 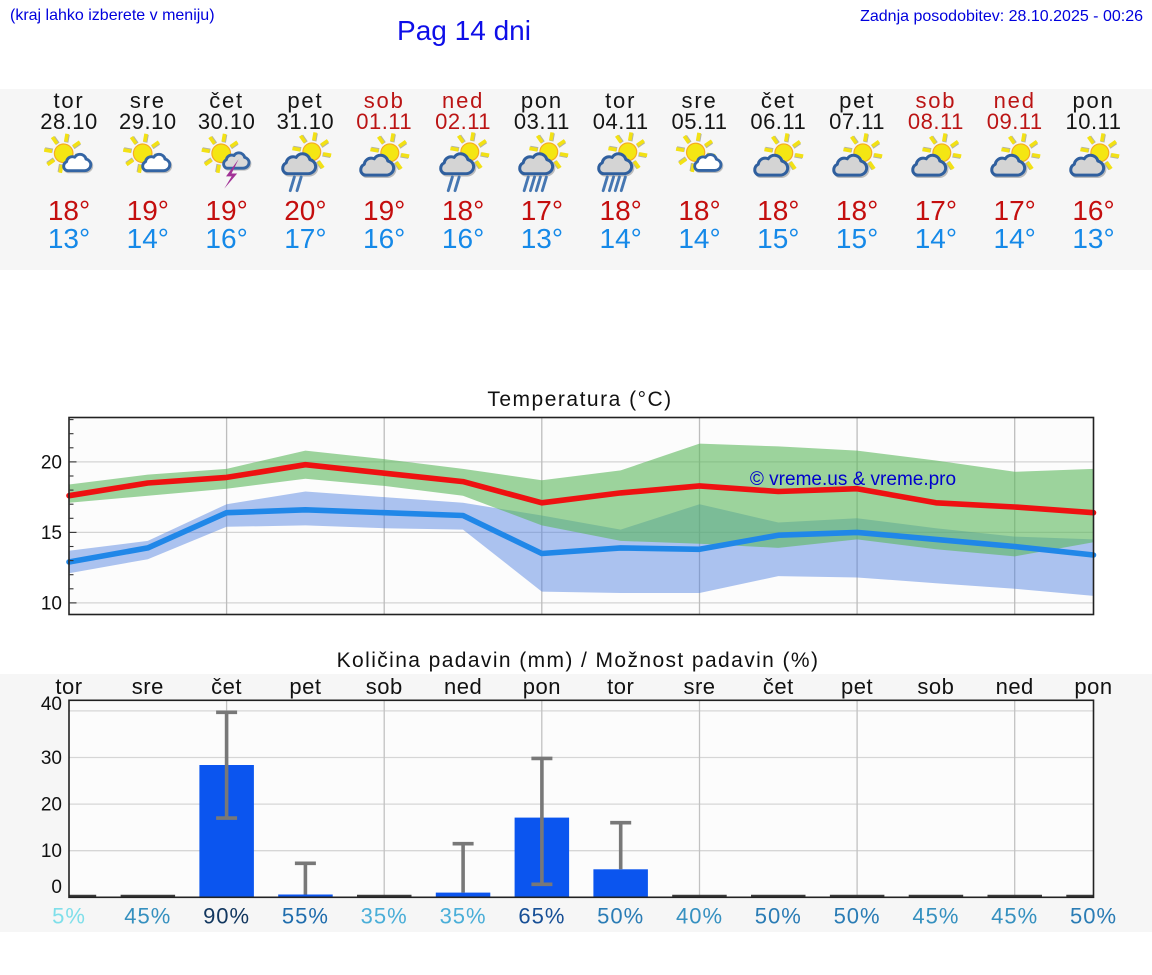 I want to click on svg-text: 5%, so click(x=69, y=916).